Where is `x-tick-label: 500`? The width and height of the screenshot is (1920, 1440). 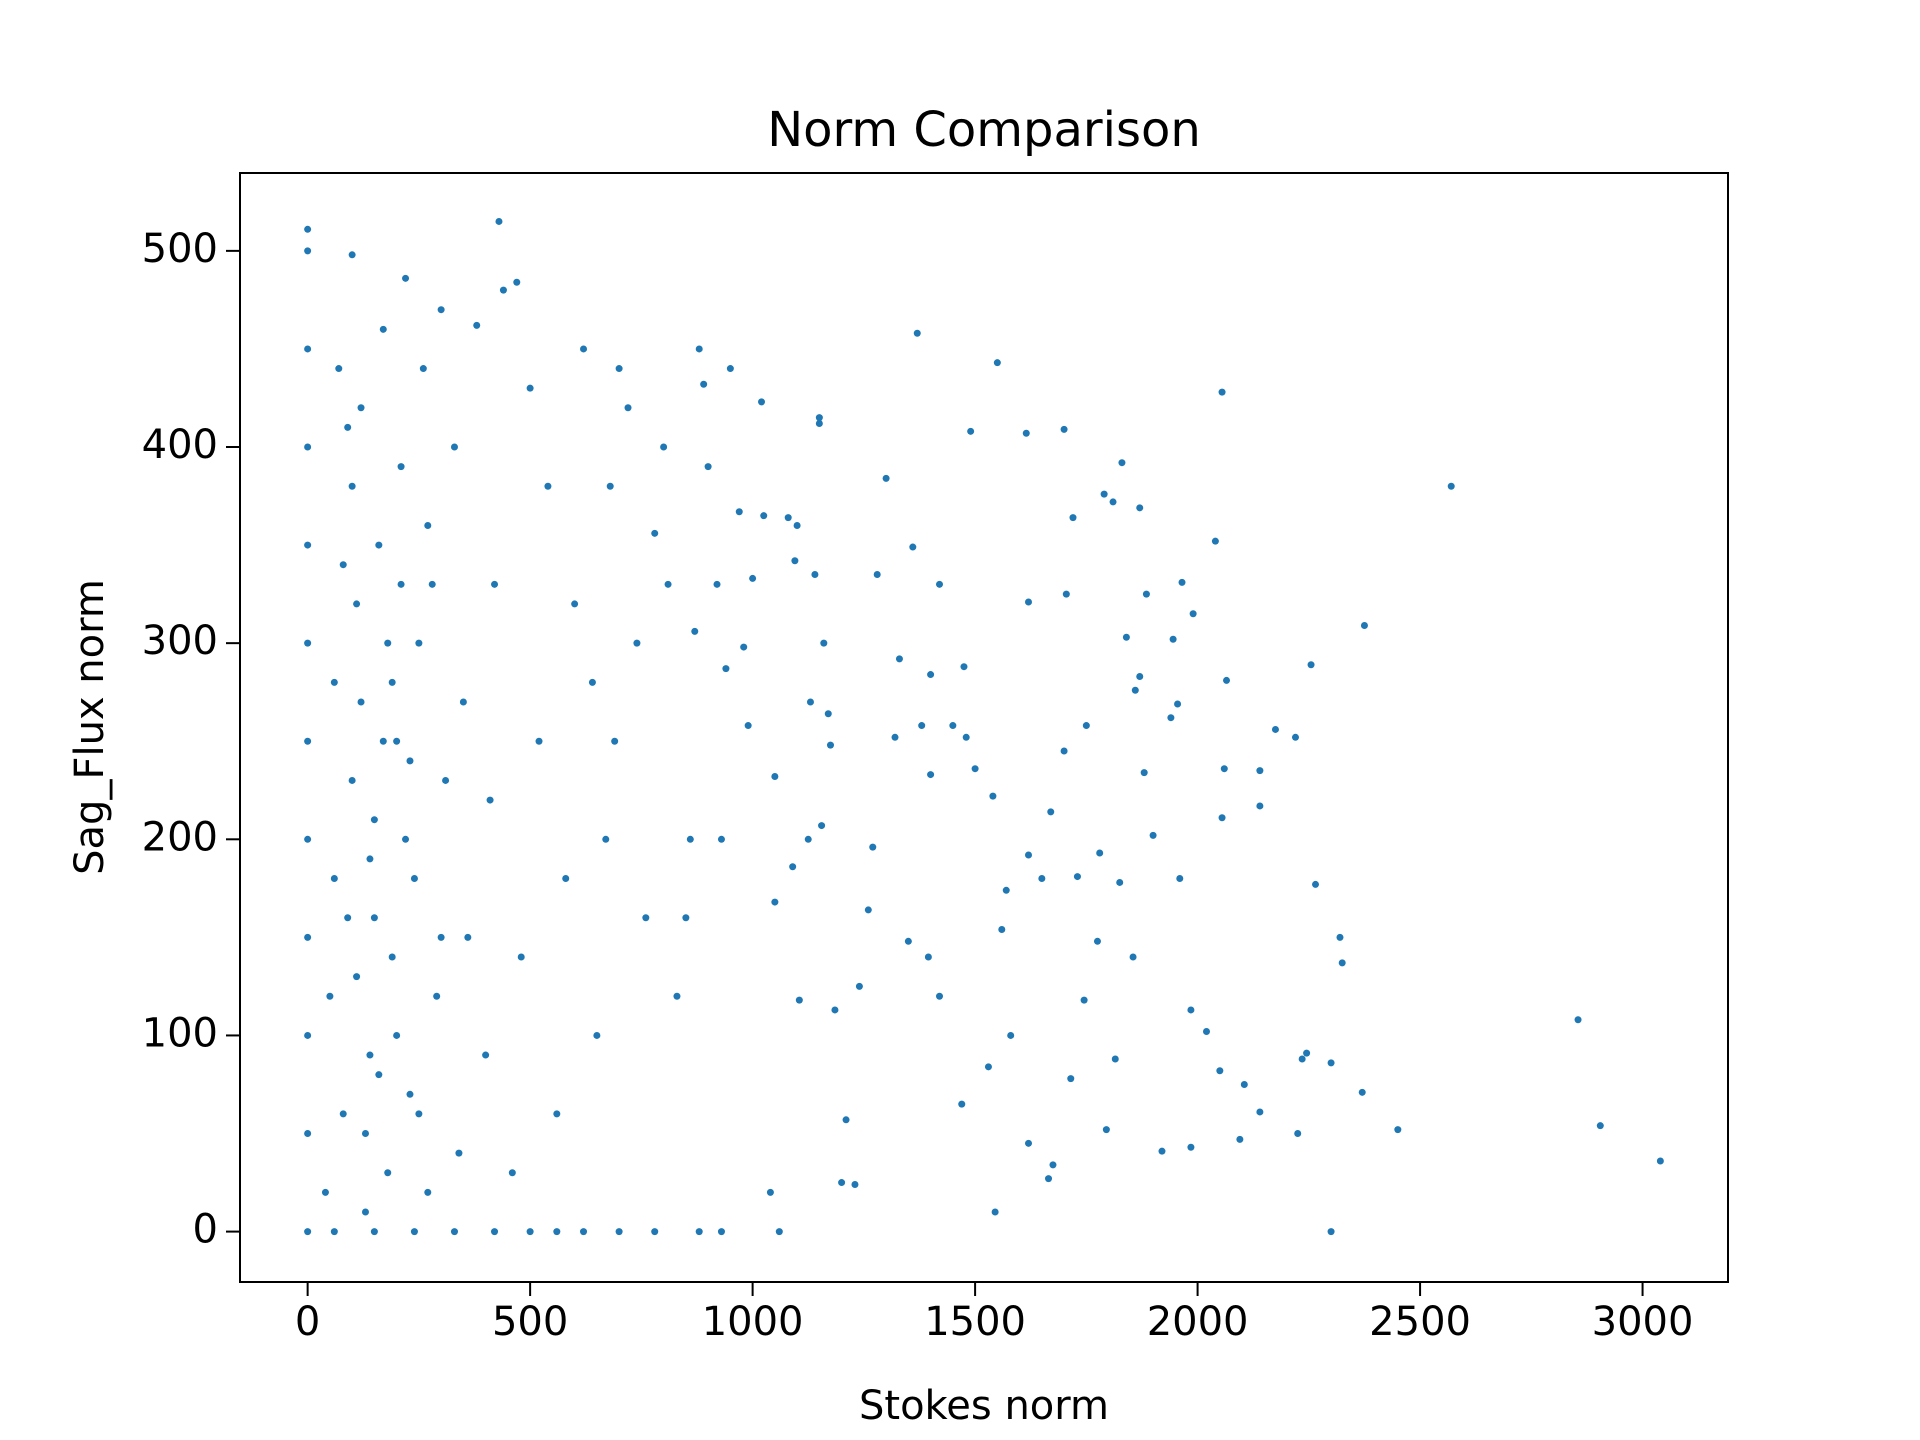
x-tick-label: 500 is located at coordinates (530, 1322).